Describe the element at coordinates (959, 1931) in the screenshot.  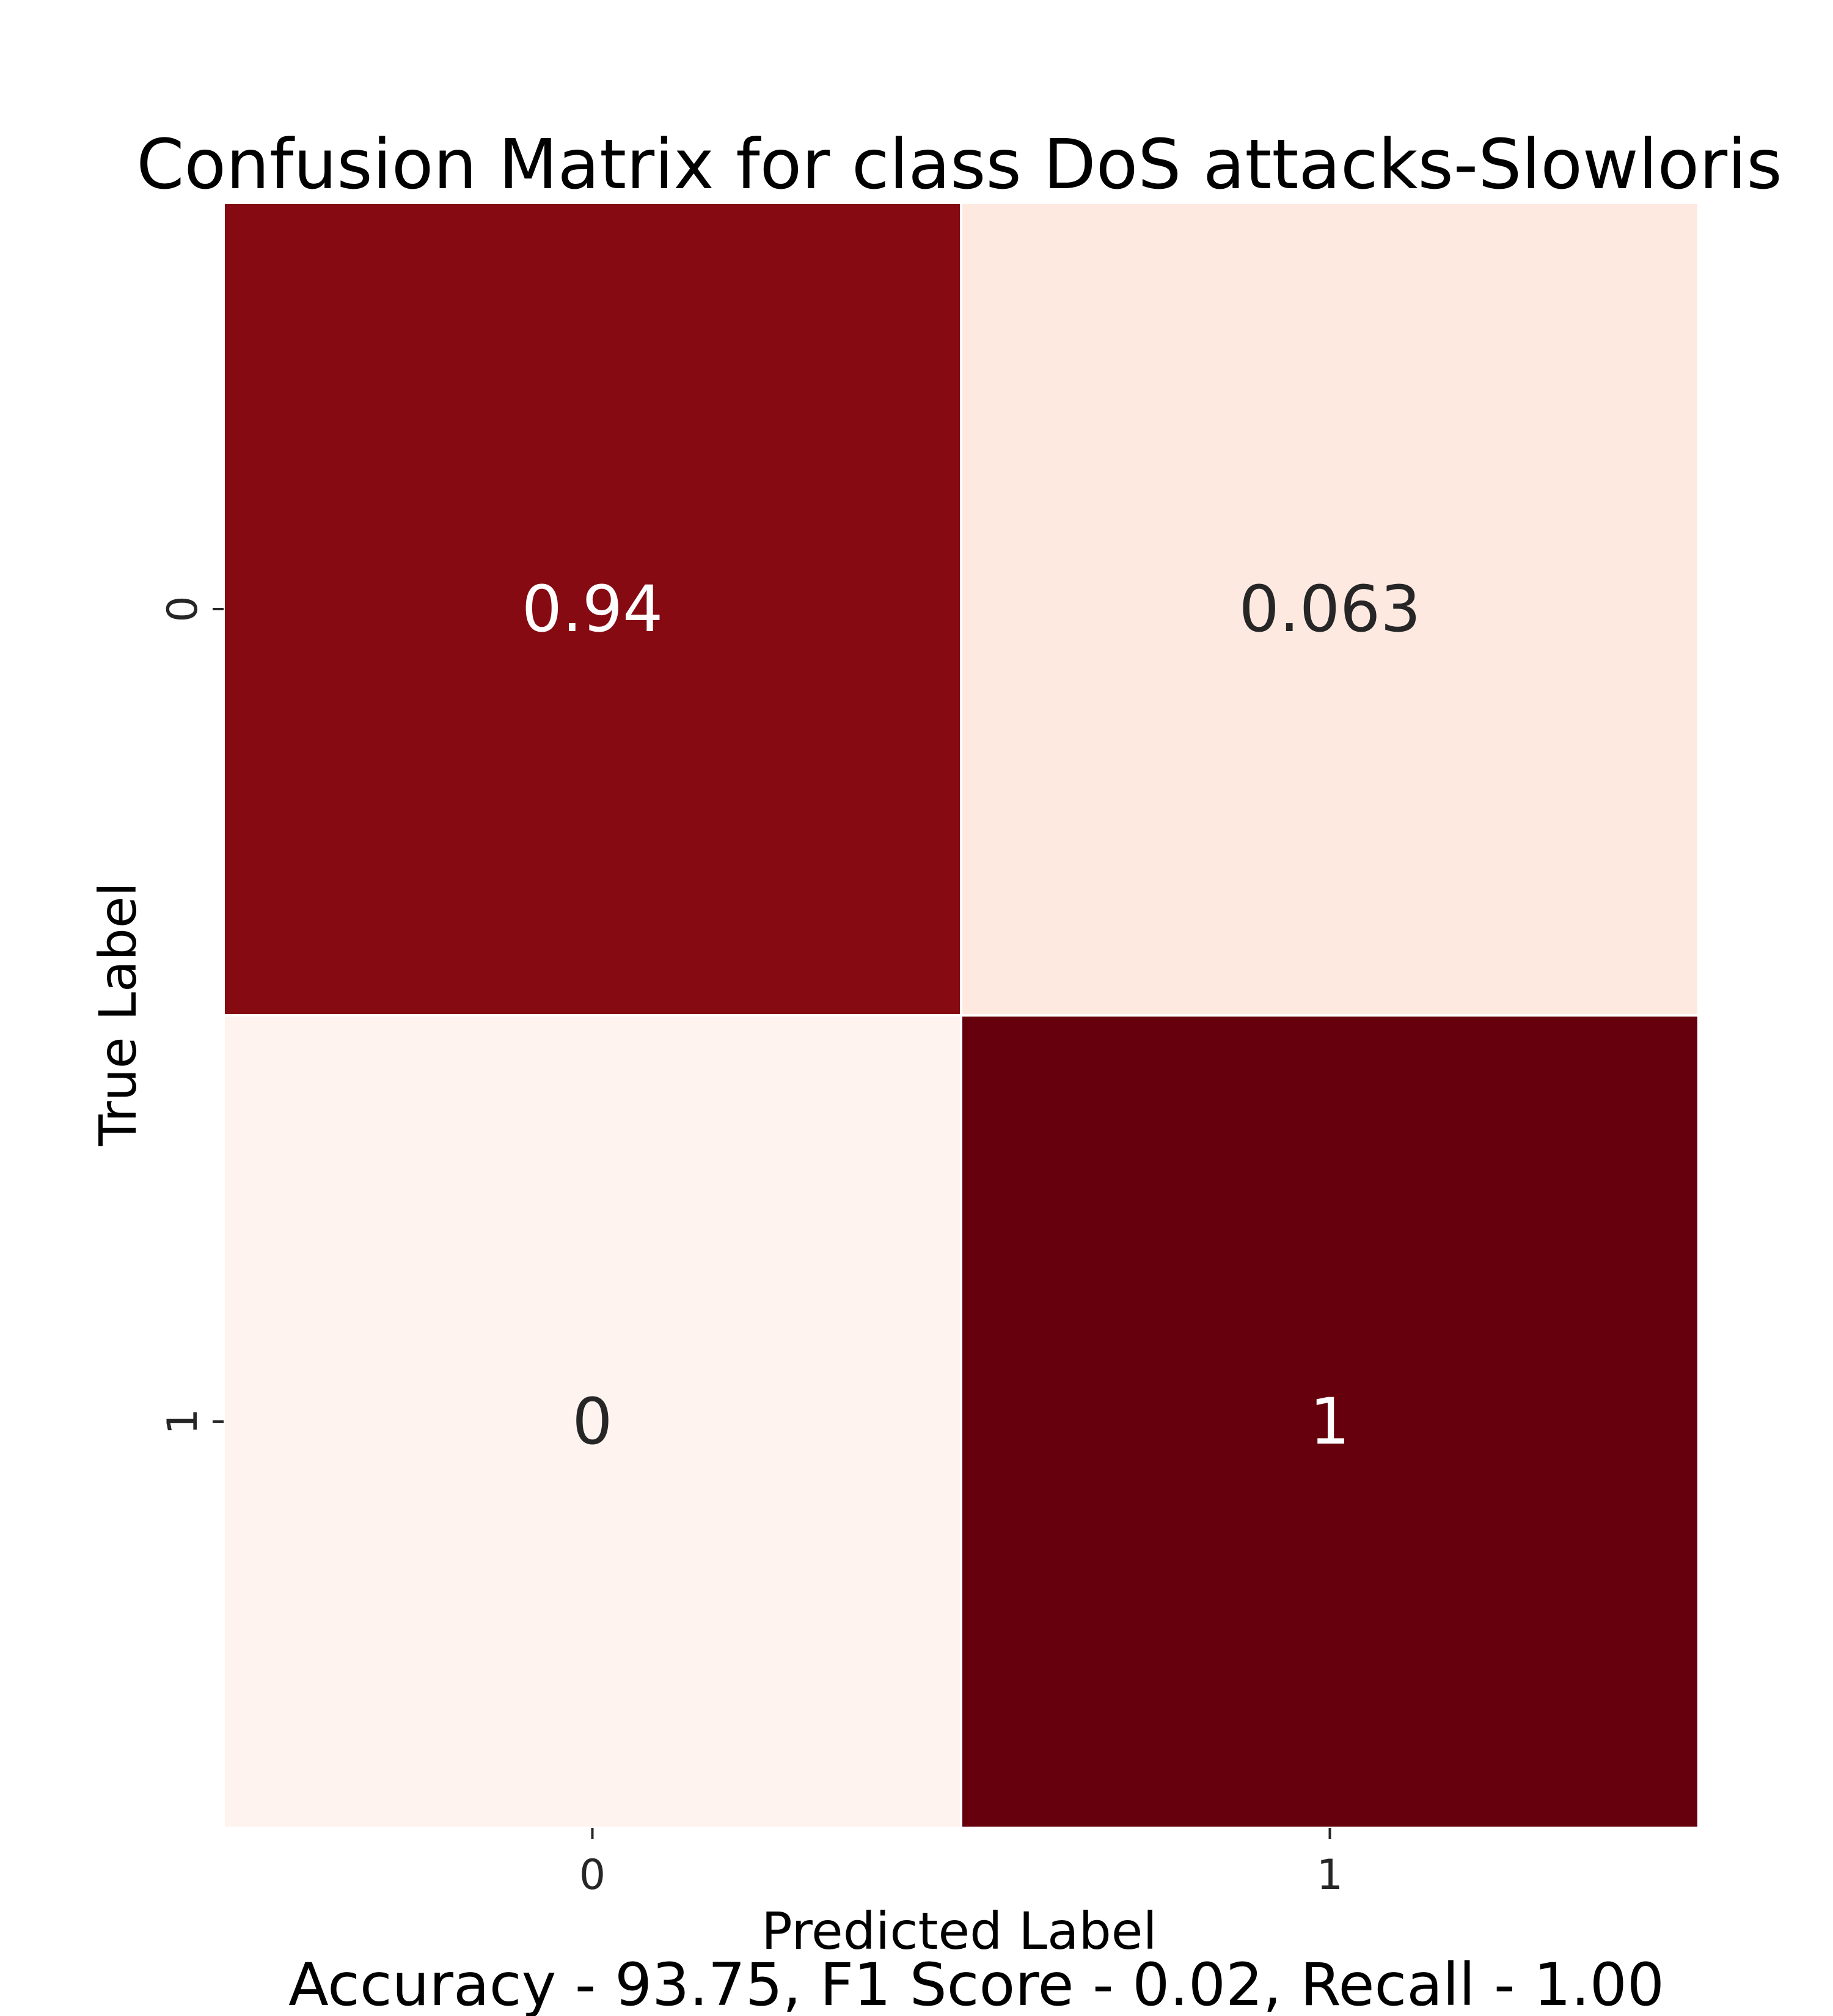
I see `x-axis-label: Predicted Label` at that location.